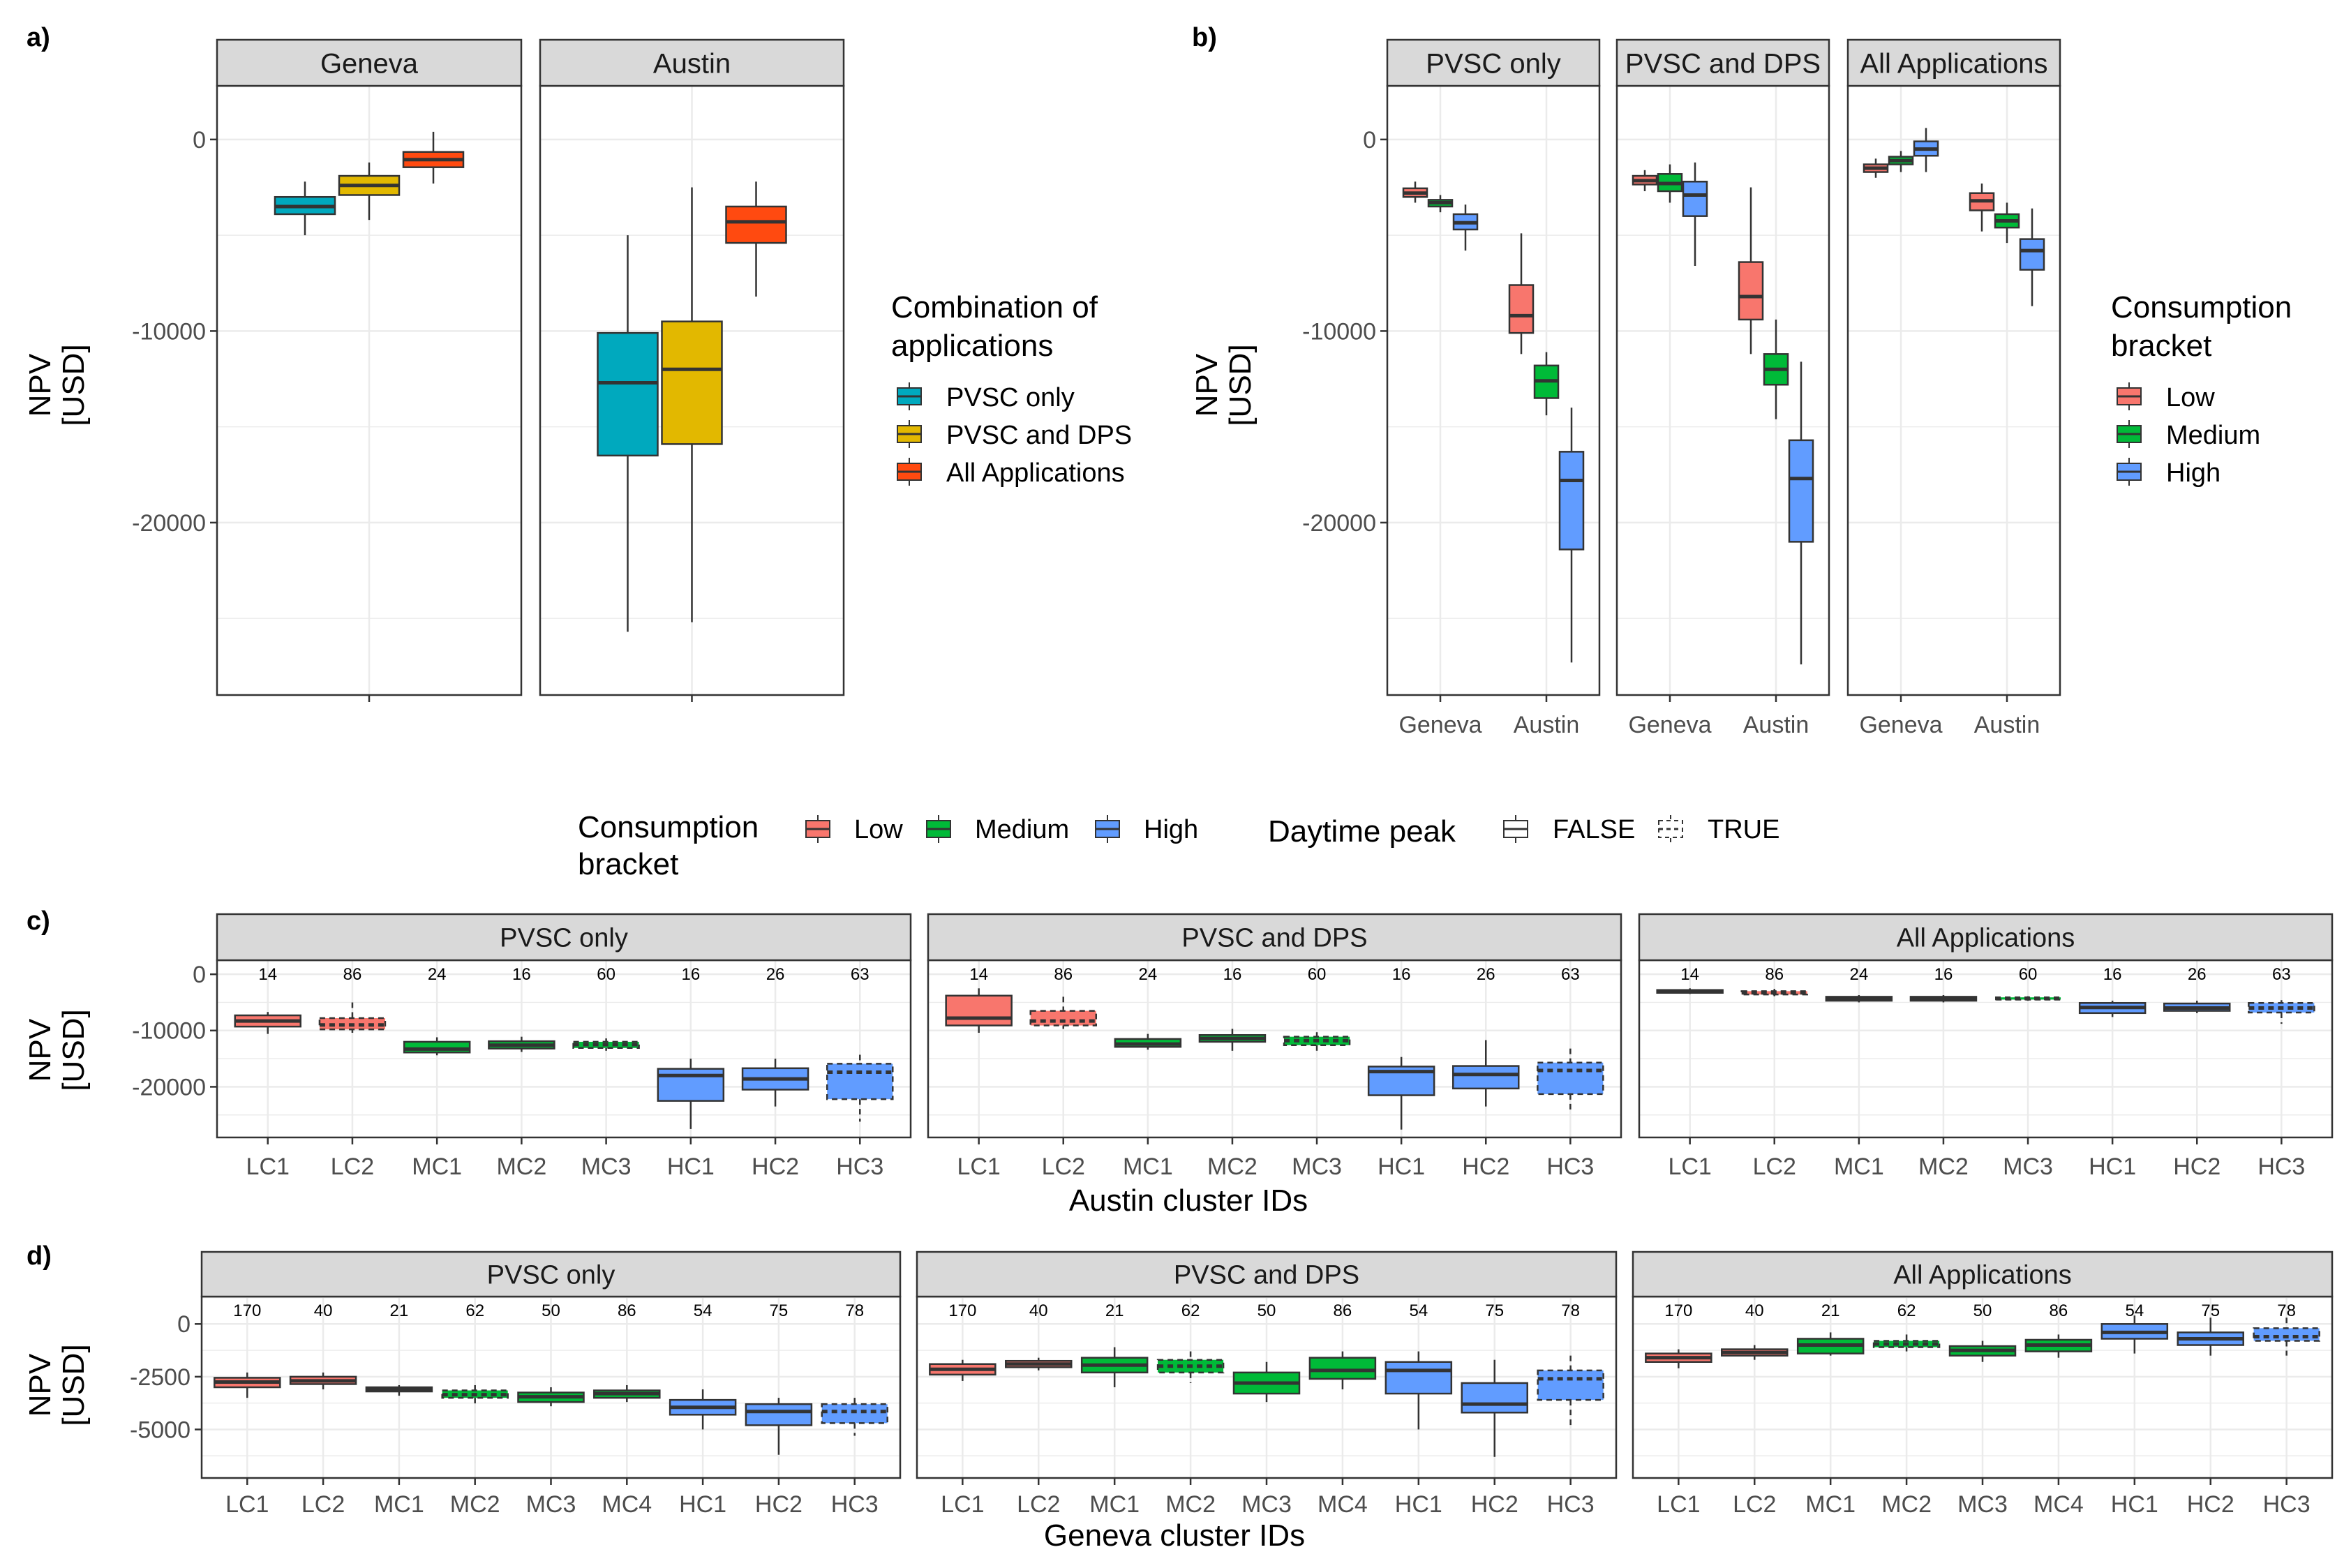 This screenshot has width=2351, height=1568. Describe the element at coordinates (39, 1256) in the screenshot. I see `panel-label-d: d)` at that location.